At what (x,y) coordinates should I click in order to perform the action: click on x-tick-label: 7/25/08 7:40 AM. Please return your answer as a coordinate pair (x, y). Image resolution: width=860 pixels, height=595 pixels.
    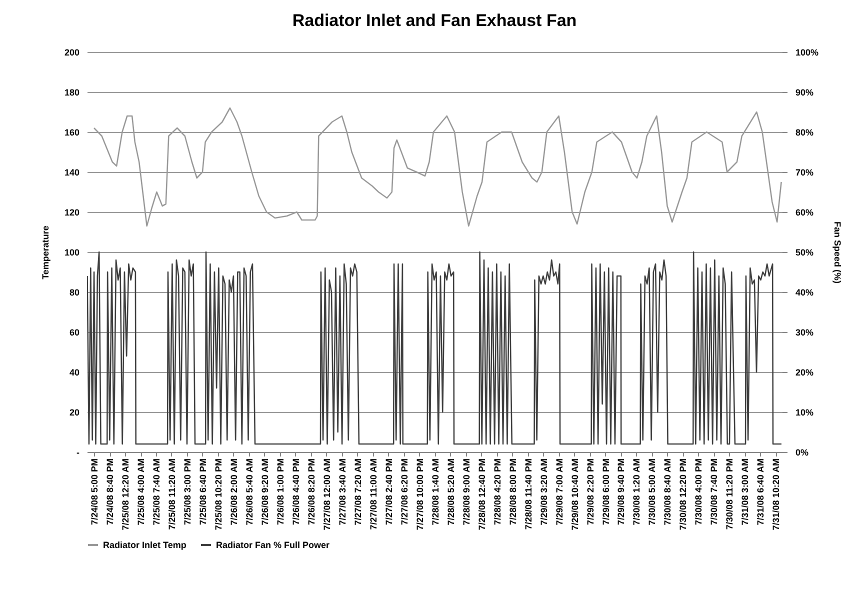
    Looking at the image, I should click on (157, 492).